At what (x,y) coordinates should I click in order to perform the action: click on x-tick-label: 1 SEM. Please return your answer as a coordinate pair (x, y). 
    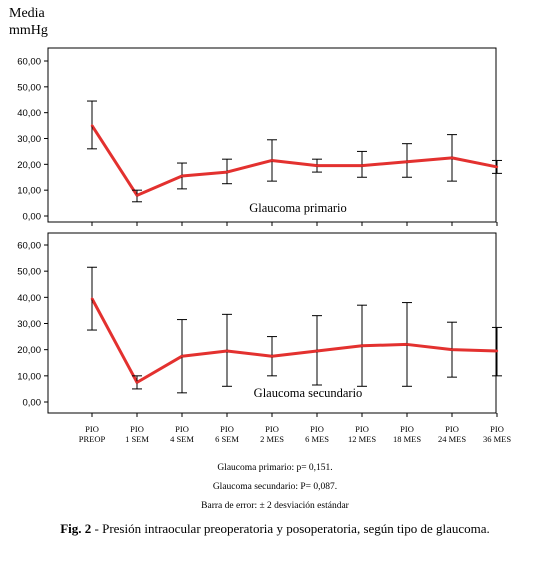
    Looking at the image, I should click on (137, 439).